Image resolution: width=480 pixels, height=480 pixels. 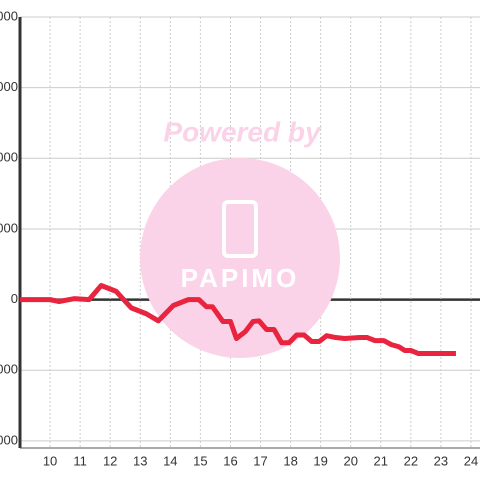 I want to click on x-tick-label: 15, so click(x=200, y=460).